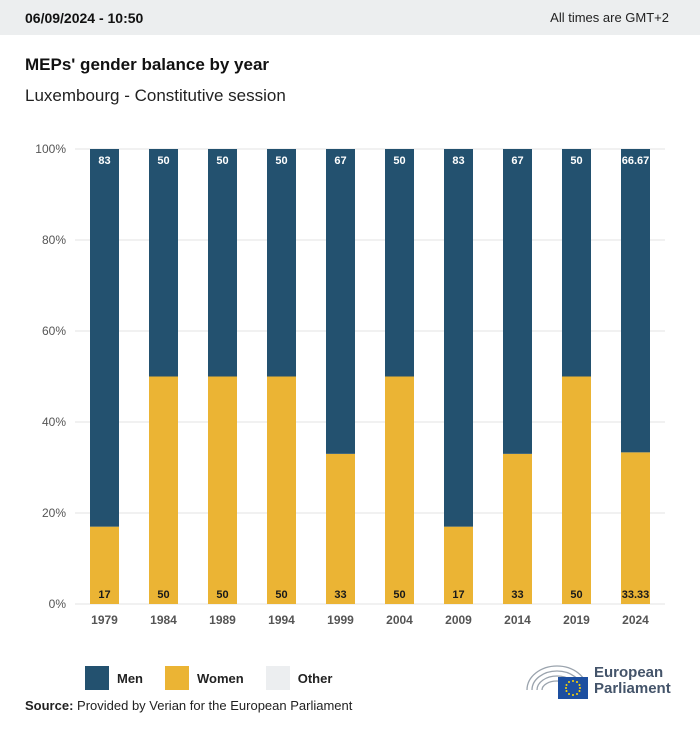  I want to click on legend-label-other: Other, so click(315, 678).